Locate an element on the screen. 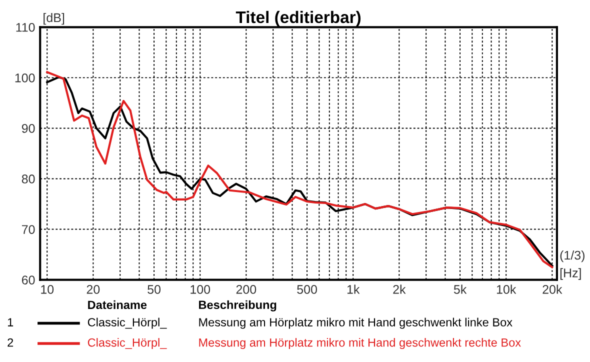  text: 2 is located at coordinates (11, 342).